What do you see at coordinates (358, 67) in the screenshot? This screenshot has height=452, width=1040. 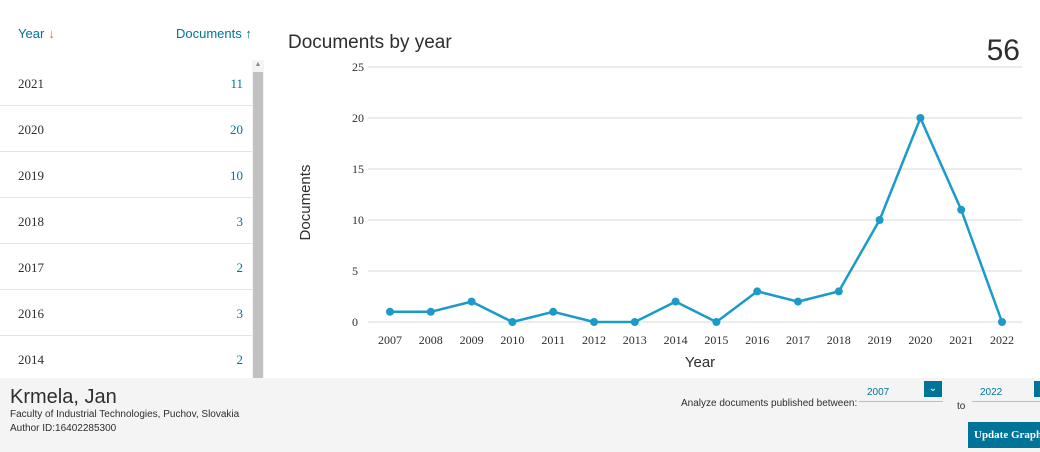 I see `y-tick-label: 25` at bounding box center [358, 67].